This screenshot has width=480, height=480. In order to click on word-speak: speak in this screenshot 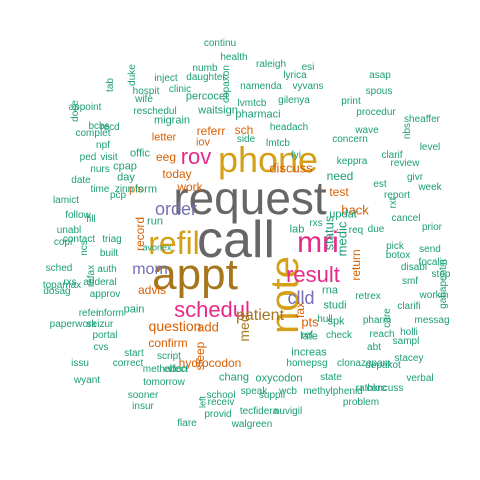, I will do `click(254, 391)`.